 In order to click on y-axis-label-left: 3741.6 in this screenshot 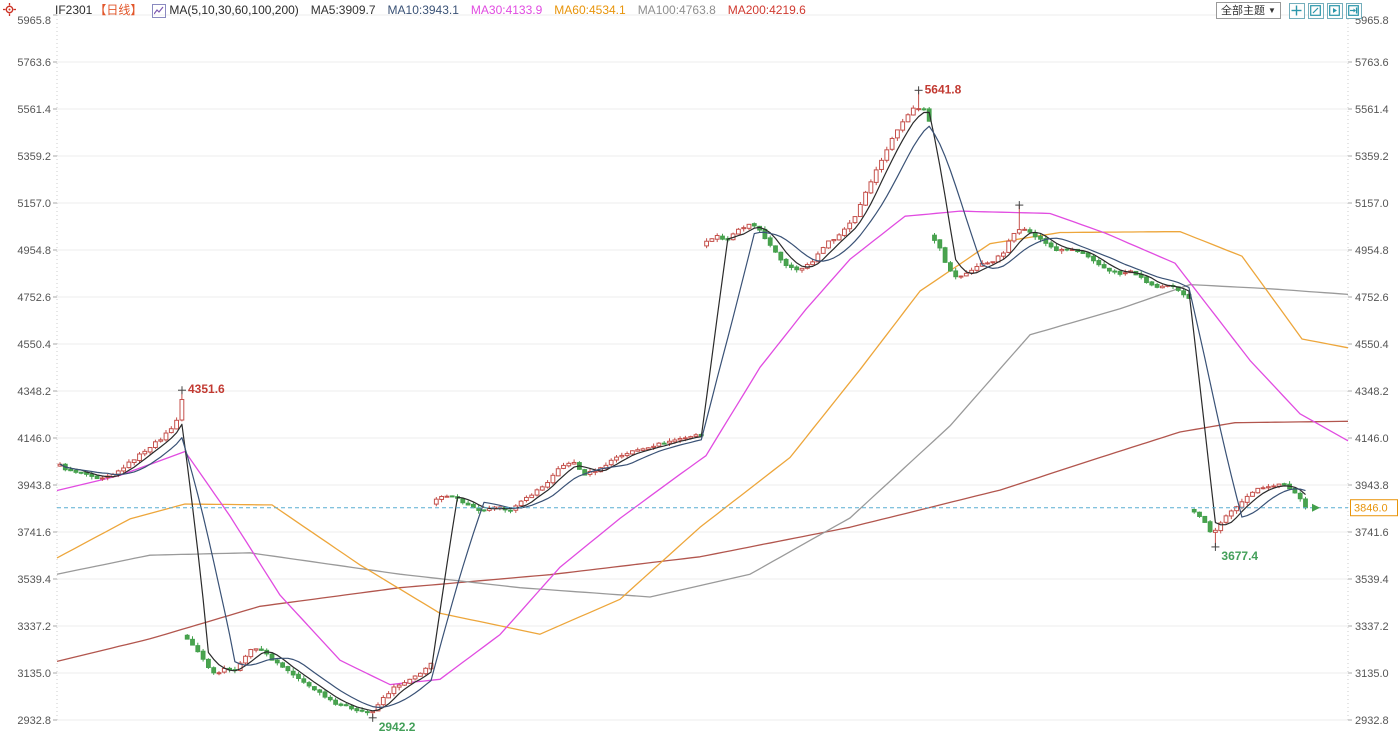, I will do `click(34, 533)`.